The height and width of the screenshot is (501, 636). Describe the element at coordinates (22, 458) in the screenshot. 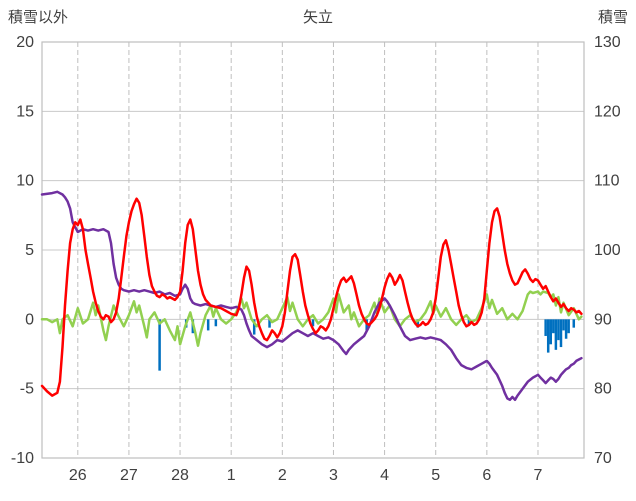

I see `svg-text: -10` at that location.